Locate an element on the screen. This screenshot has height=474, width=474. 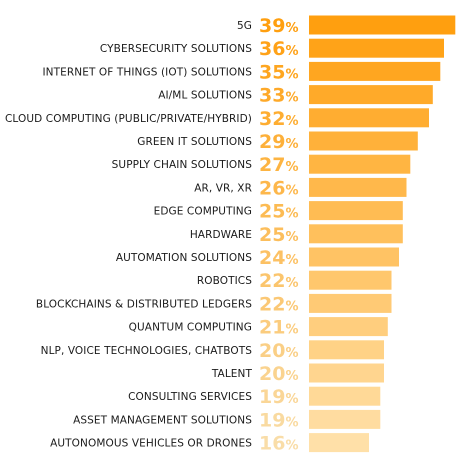
value-number: 36 is located at coordinates (272, 49).